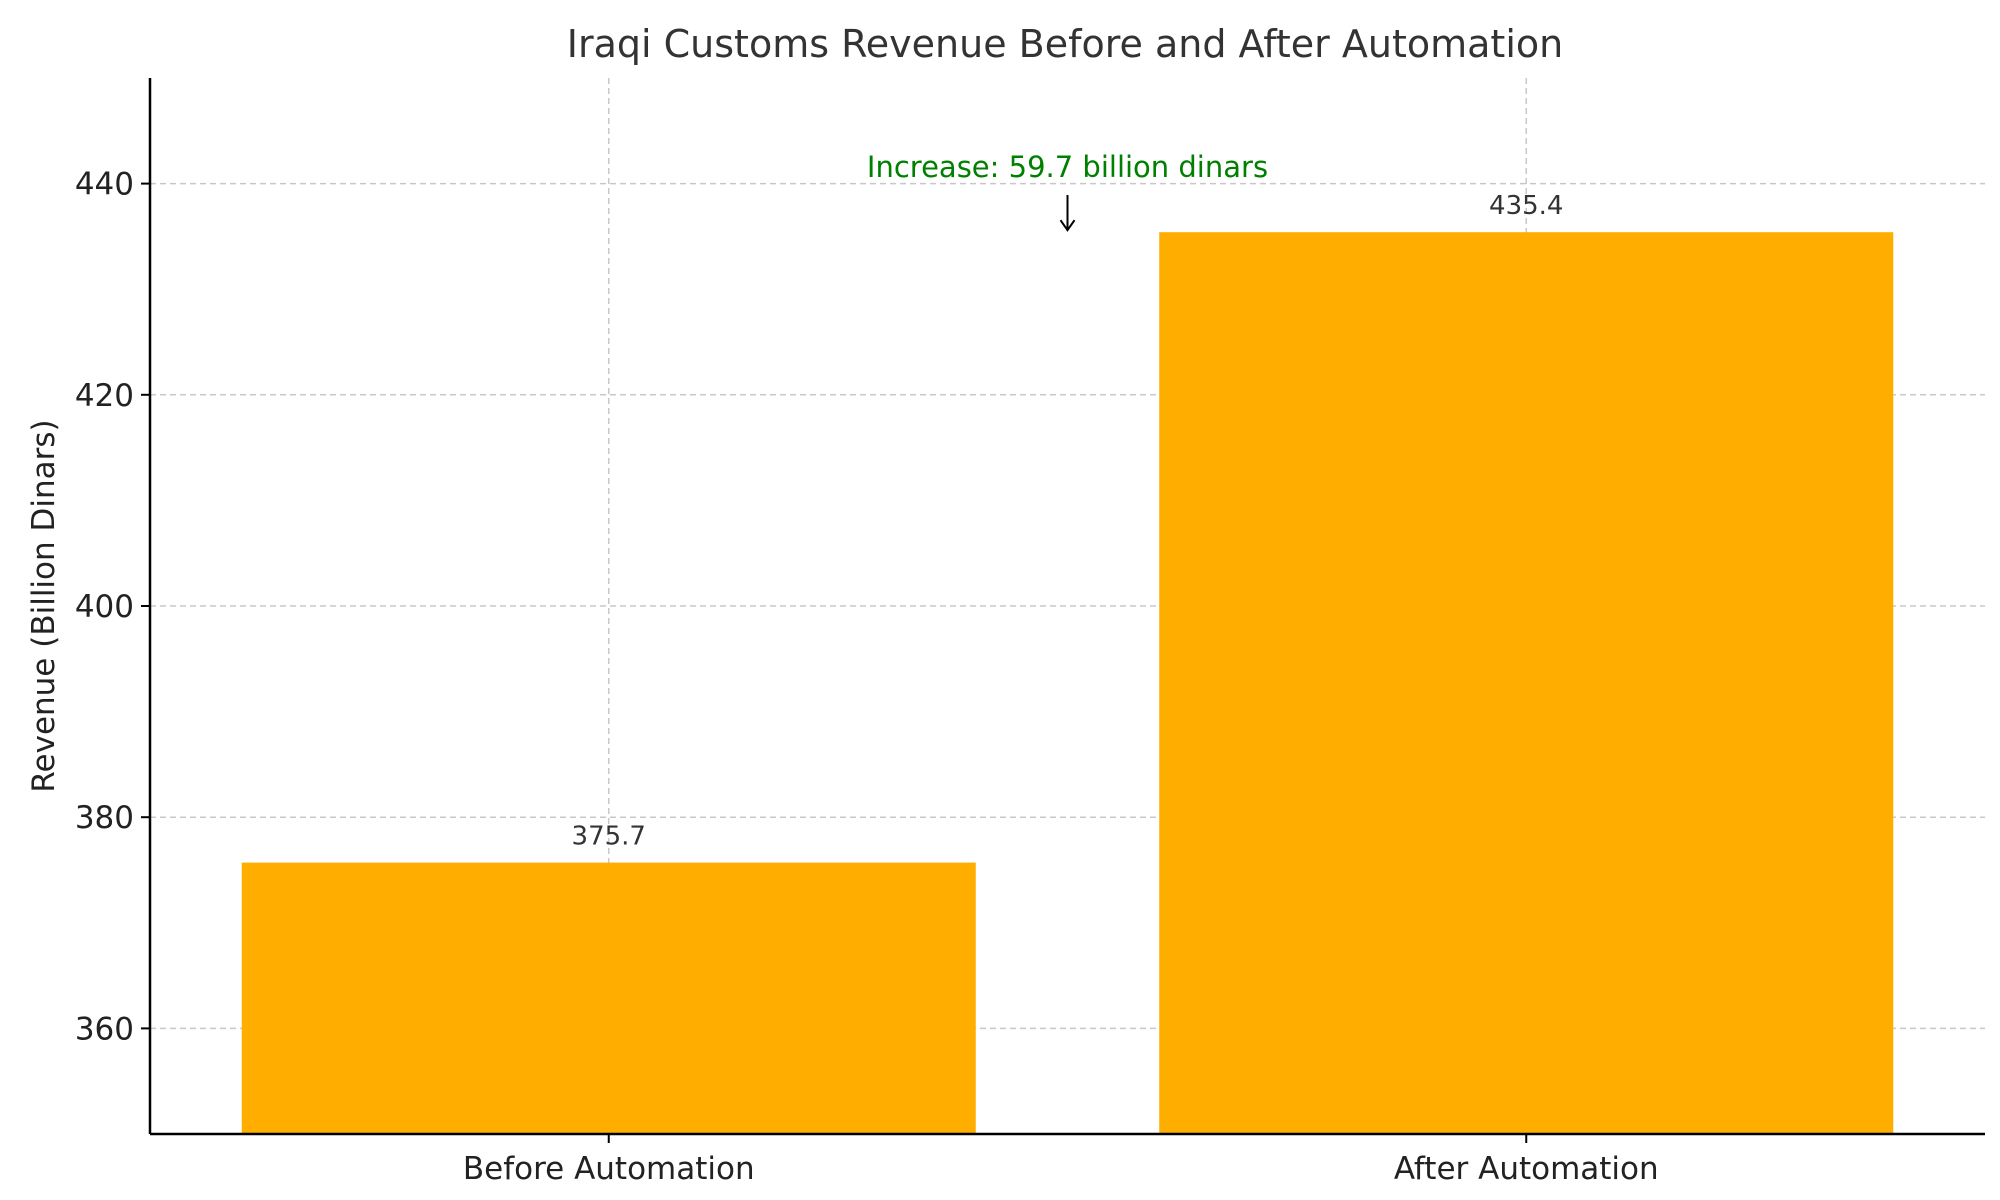  What do you see at coordinates (44, 605) in the screenshot?
I see `y-axis-label: Revenue (Billion Dinars)` at bounding box center [44, 605].